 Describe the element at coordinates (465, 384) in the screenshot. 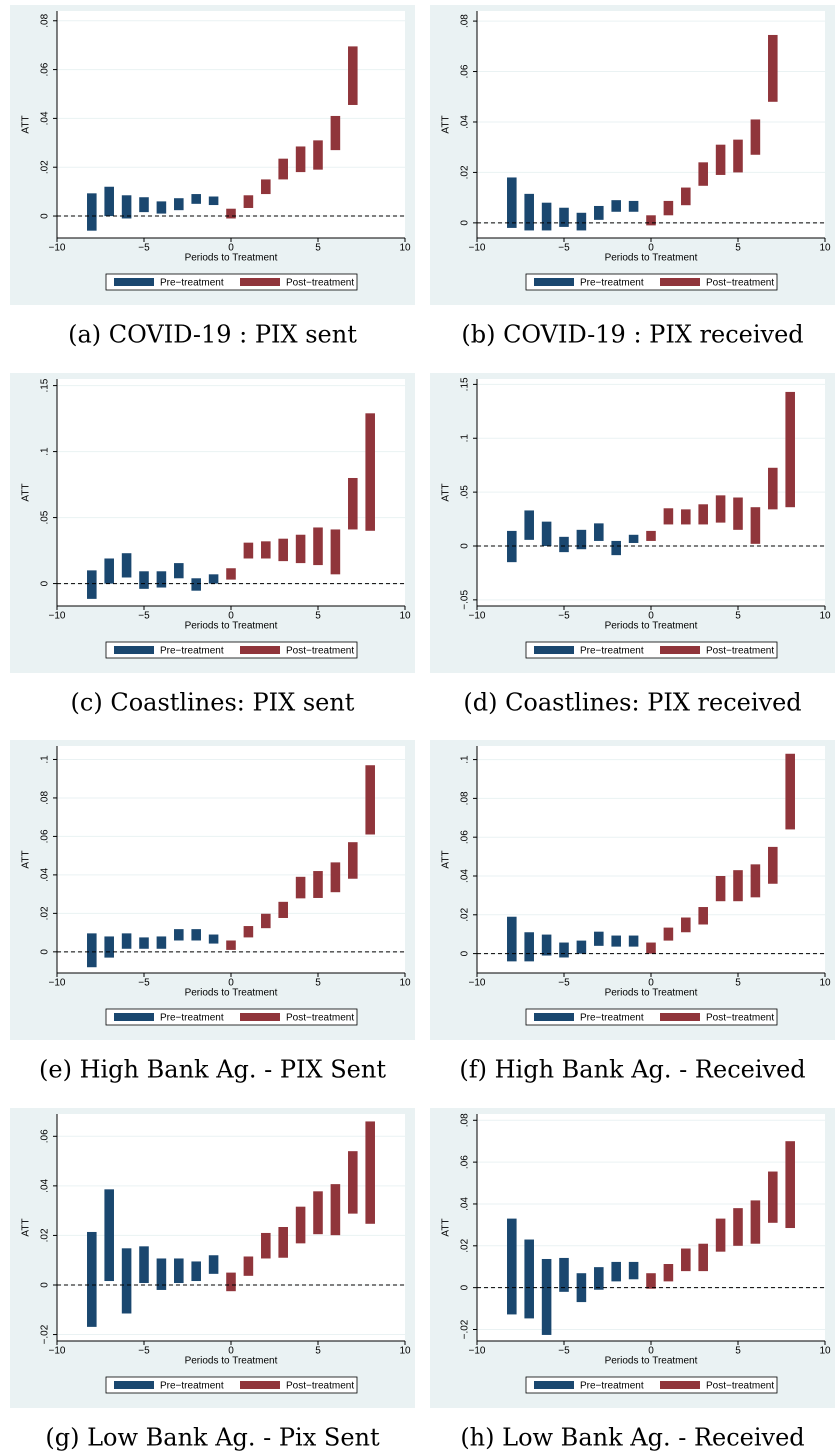

I see `y-tick-label: .15` at that location.